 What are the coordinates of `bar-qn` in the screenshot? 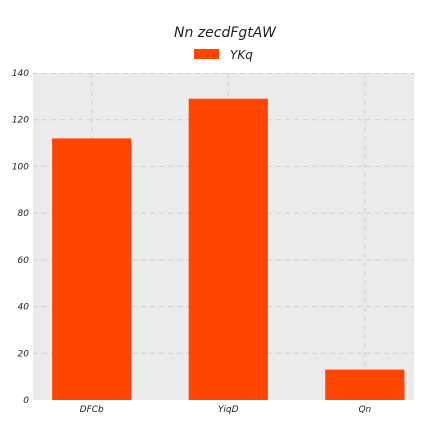 It's located at (365, 384).